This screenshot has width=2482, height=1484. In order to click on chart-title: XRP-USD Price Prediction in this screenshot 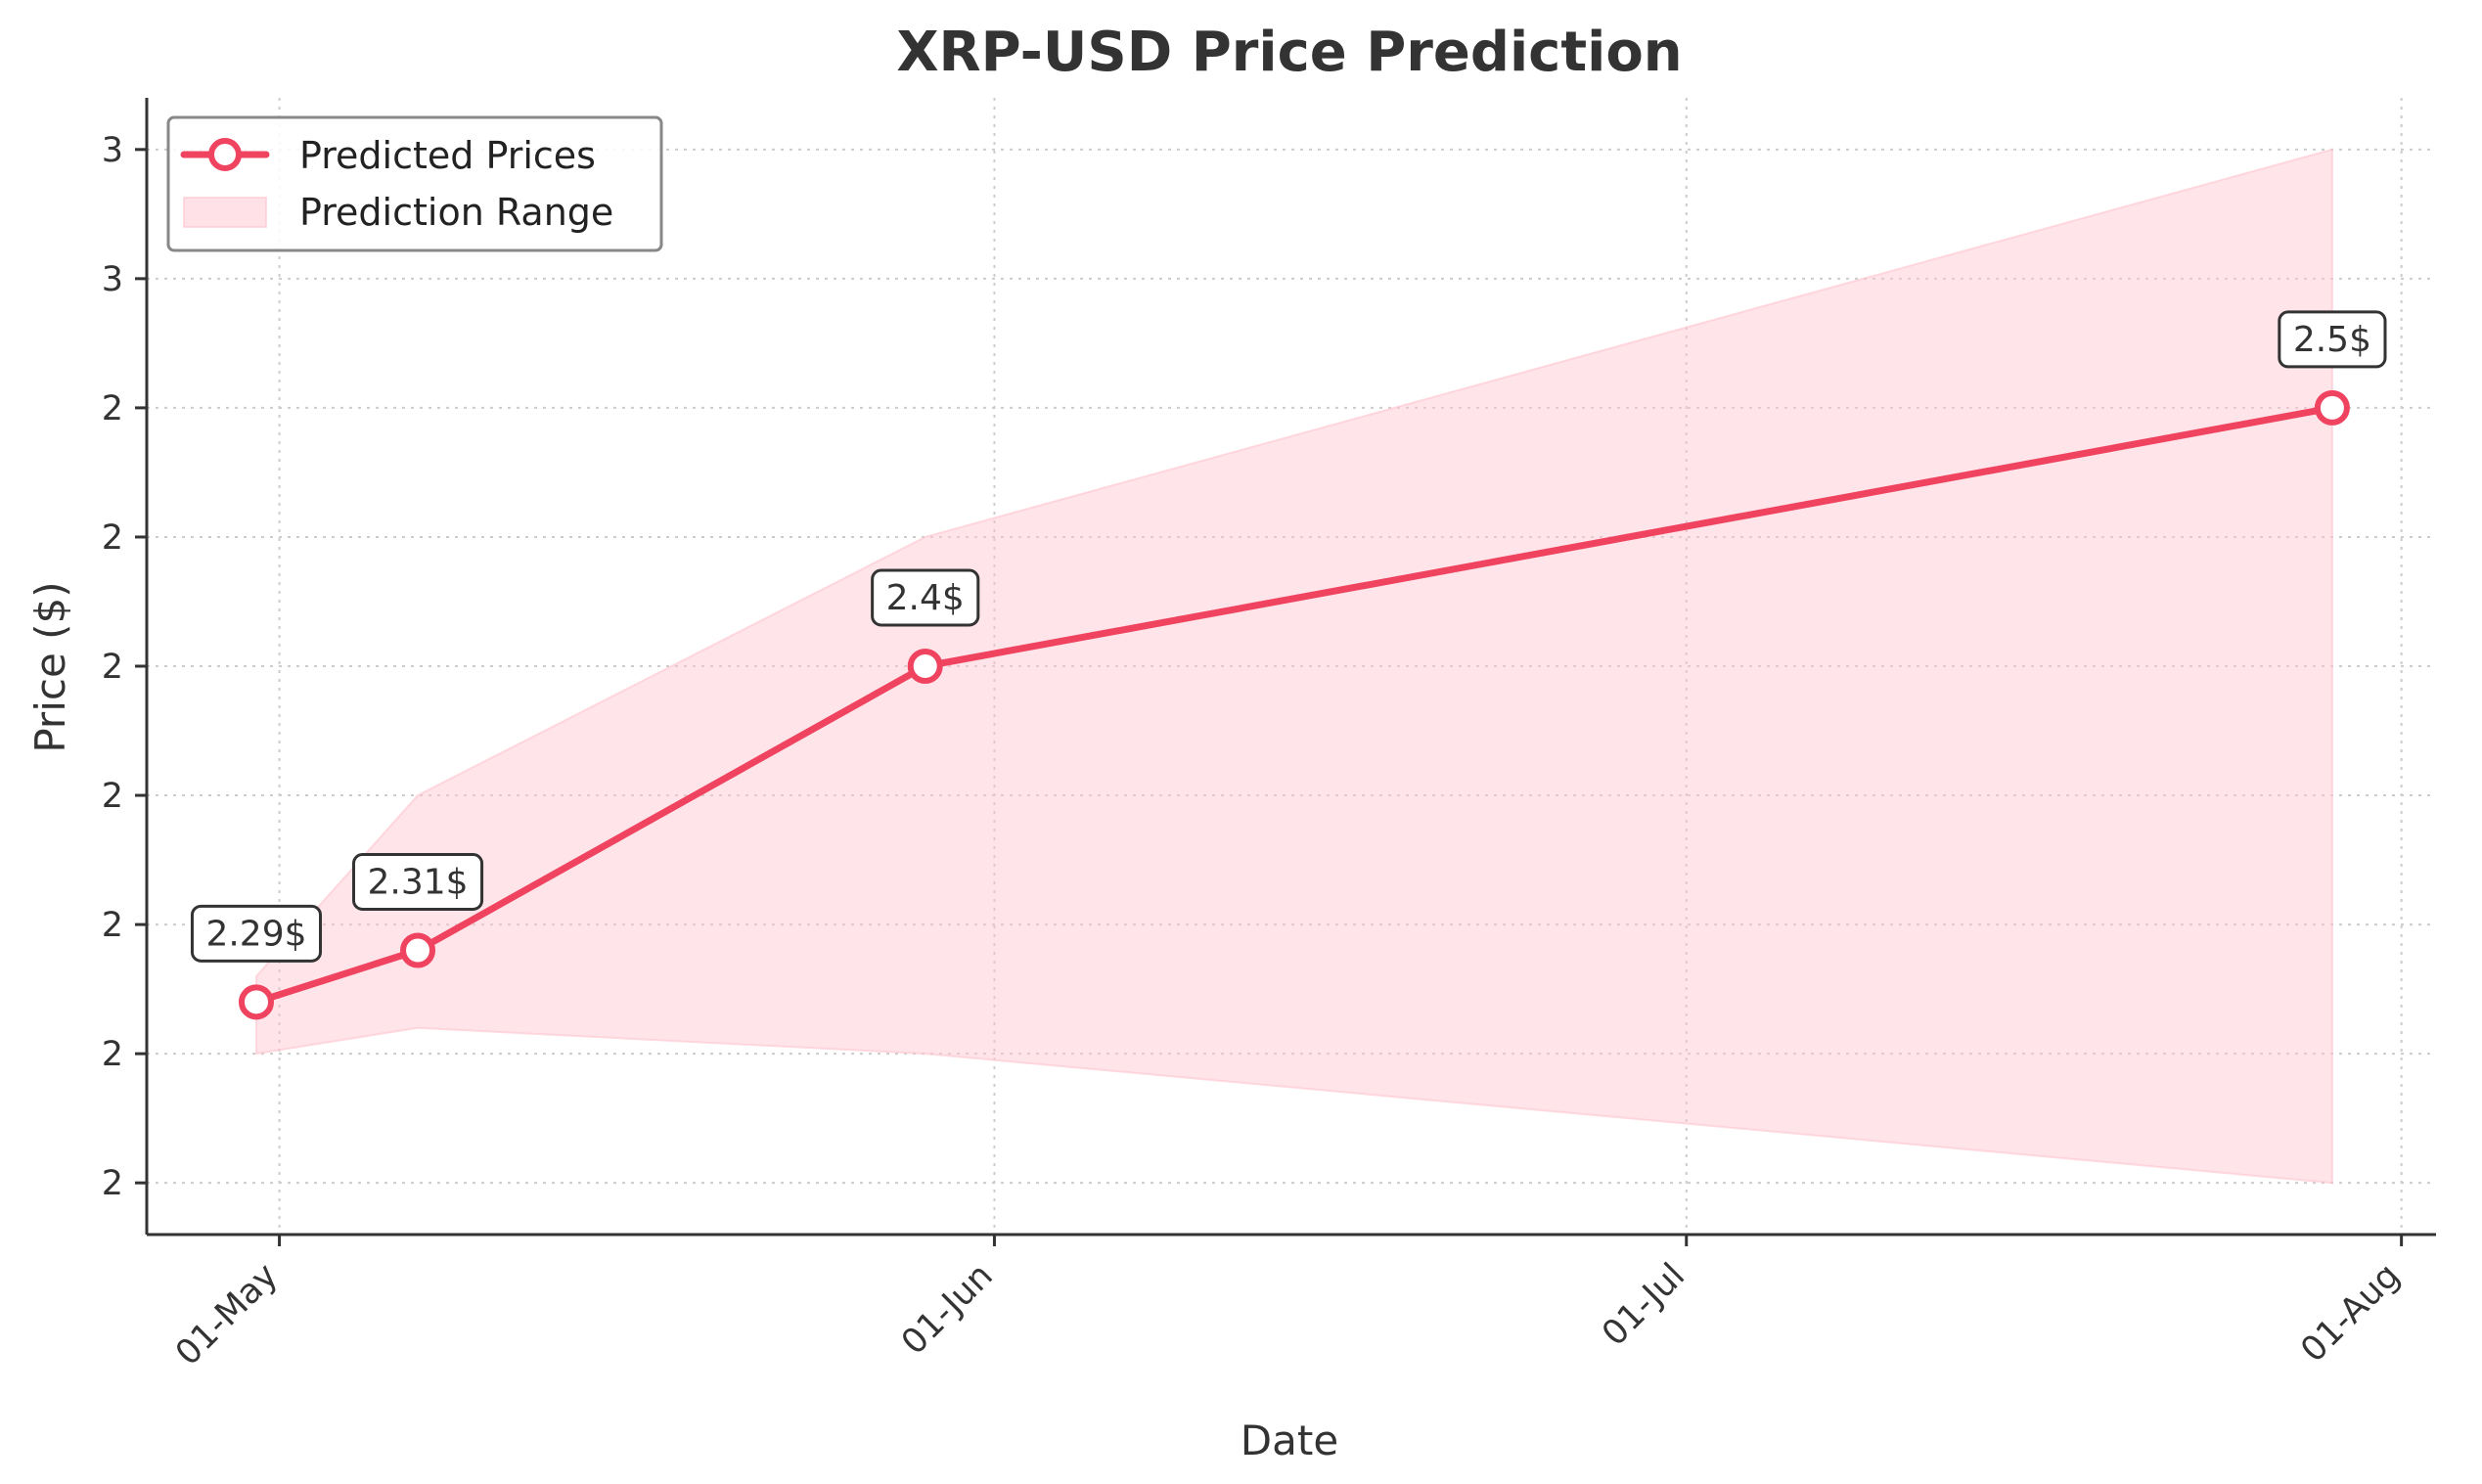, I will do `click(1289, 52)`.